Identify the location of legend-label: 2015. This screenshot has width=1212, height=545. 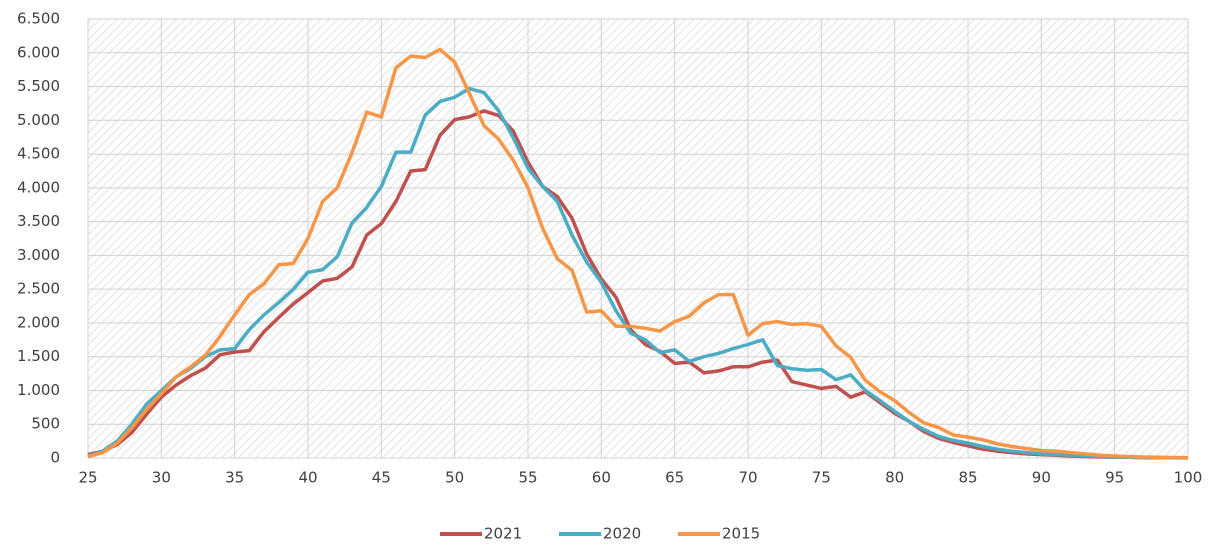
(741, 534).